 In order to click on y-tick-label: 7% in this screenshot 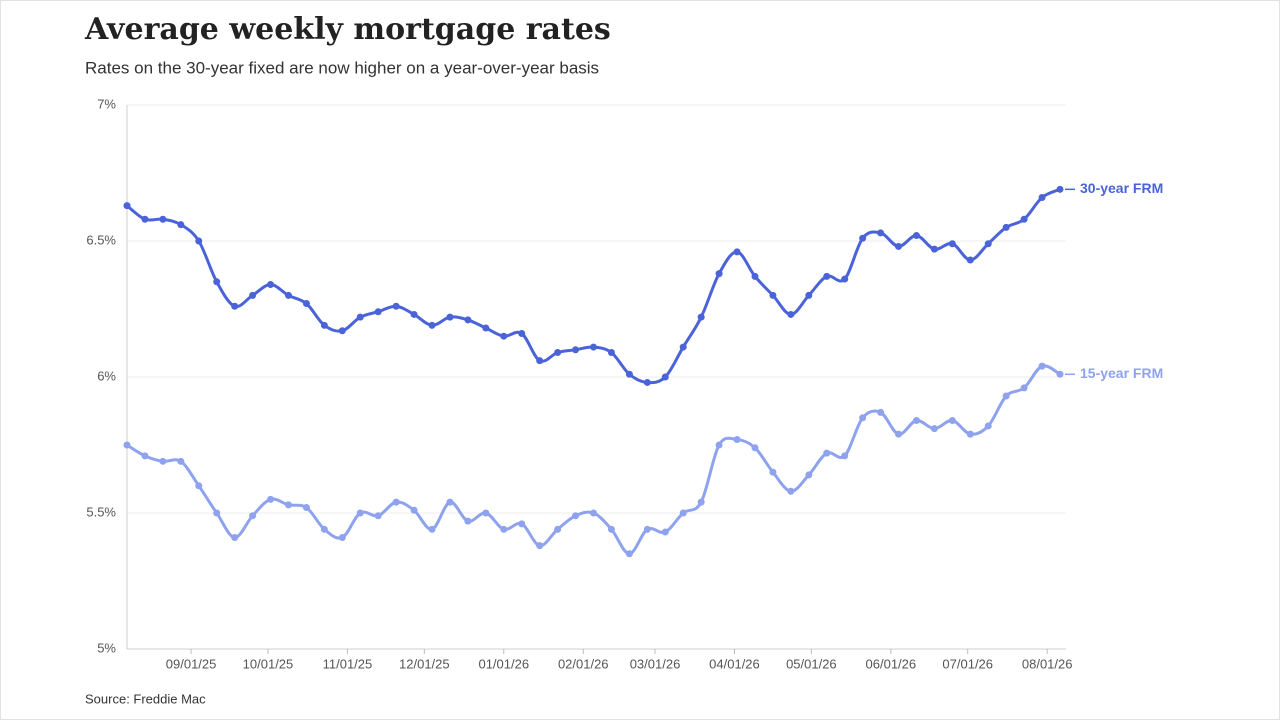, I will do `click(106, 103)`.